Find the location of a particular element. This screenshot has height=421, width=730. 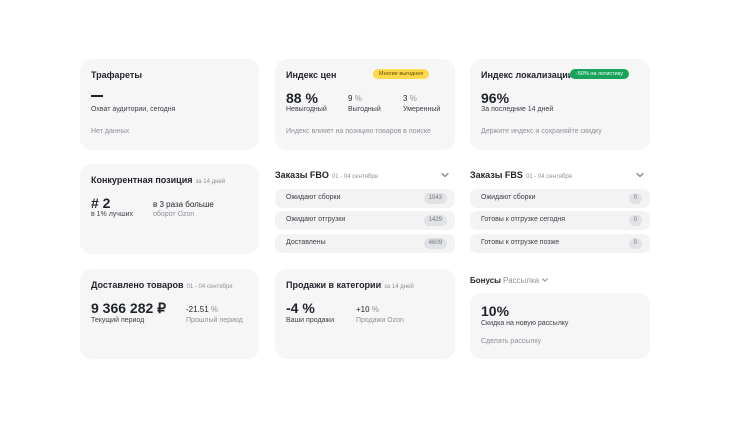

price-index-title: Индекс цен is located at coordinates (311, 75).